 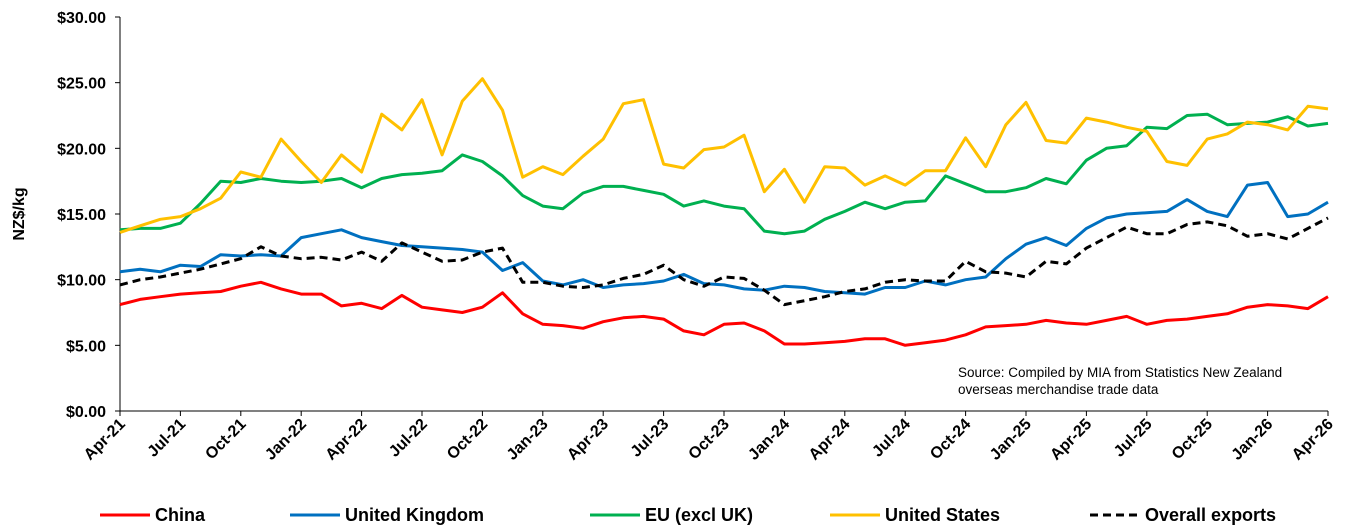 I want to click on y-tick-label: $30.00, so click(x=81, y=18).